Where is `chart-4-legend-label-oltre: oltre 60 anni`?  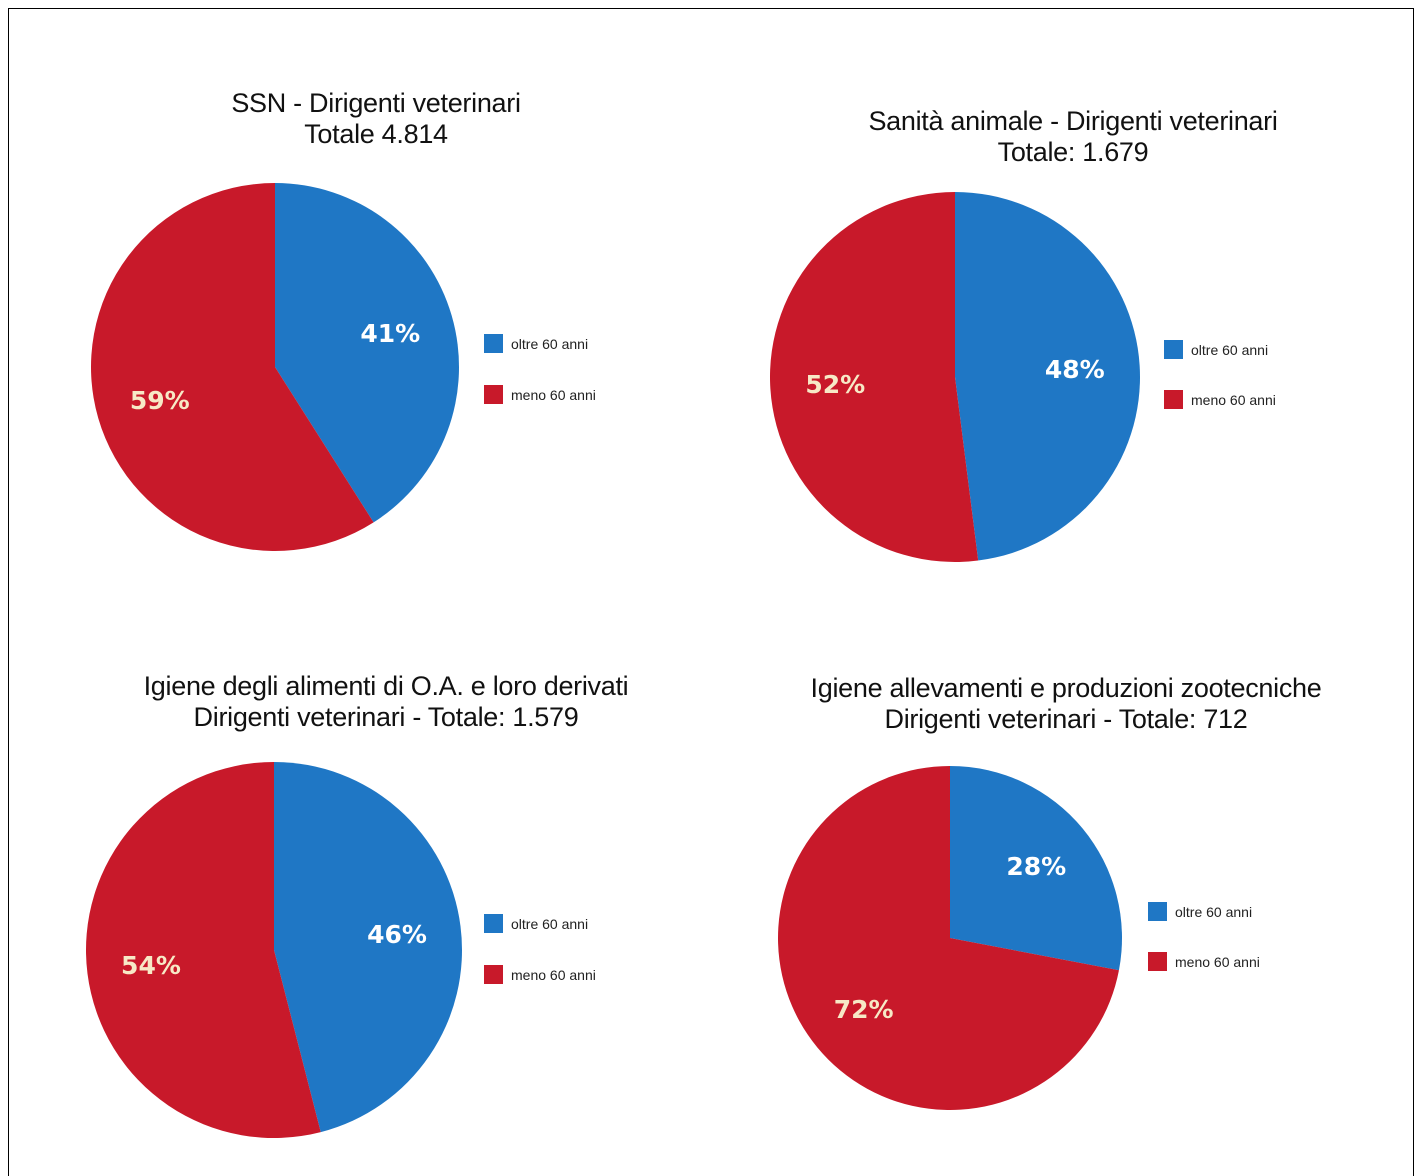
chart-4-legend-label-oltre: oltre 60 anni is located at coordinates (1214, 911).